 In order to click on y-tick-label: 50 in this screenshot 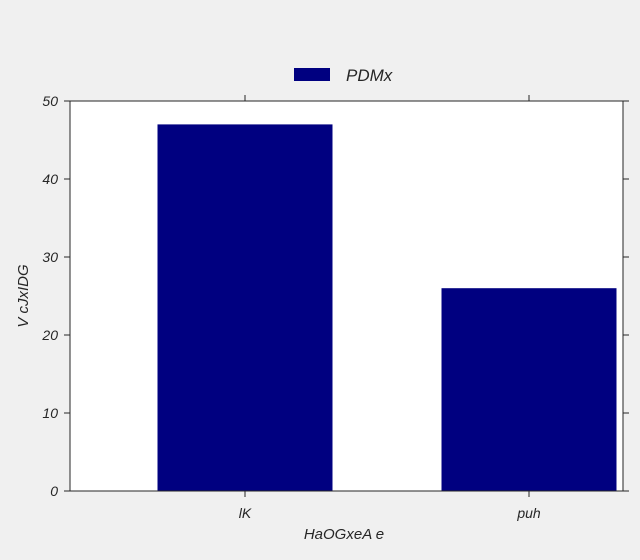, I will do `click(50, 101)`.